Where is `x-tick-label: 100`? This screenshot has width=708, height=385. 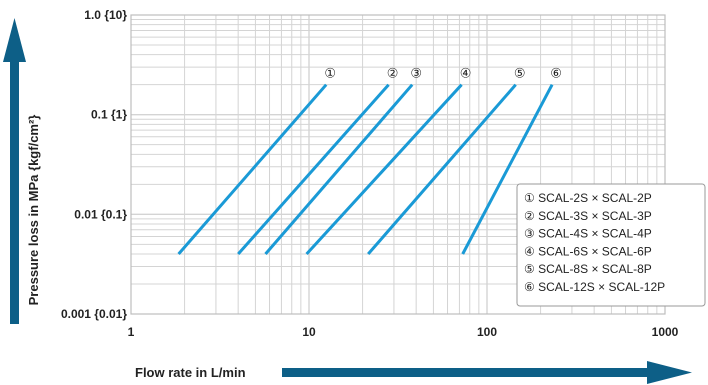
x-tick-label: 100 is located at coordinates (487, 332).